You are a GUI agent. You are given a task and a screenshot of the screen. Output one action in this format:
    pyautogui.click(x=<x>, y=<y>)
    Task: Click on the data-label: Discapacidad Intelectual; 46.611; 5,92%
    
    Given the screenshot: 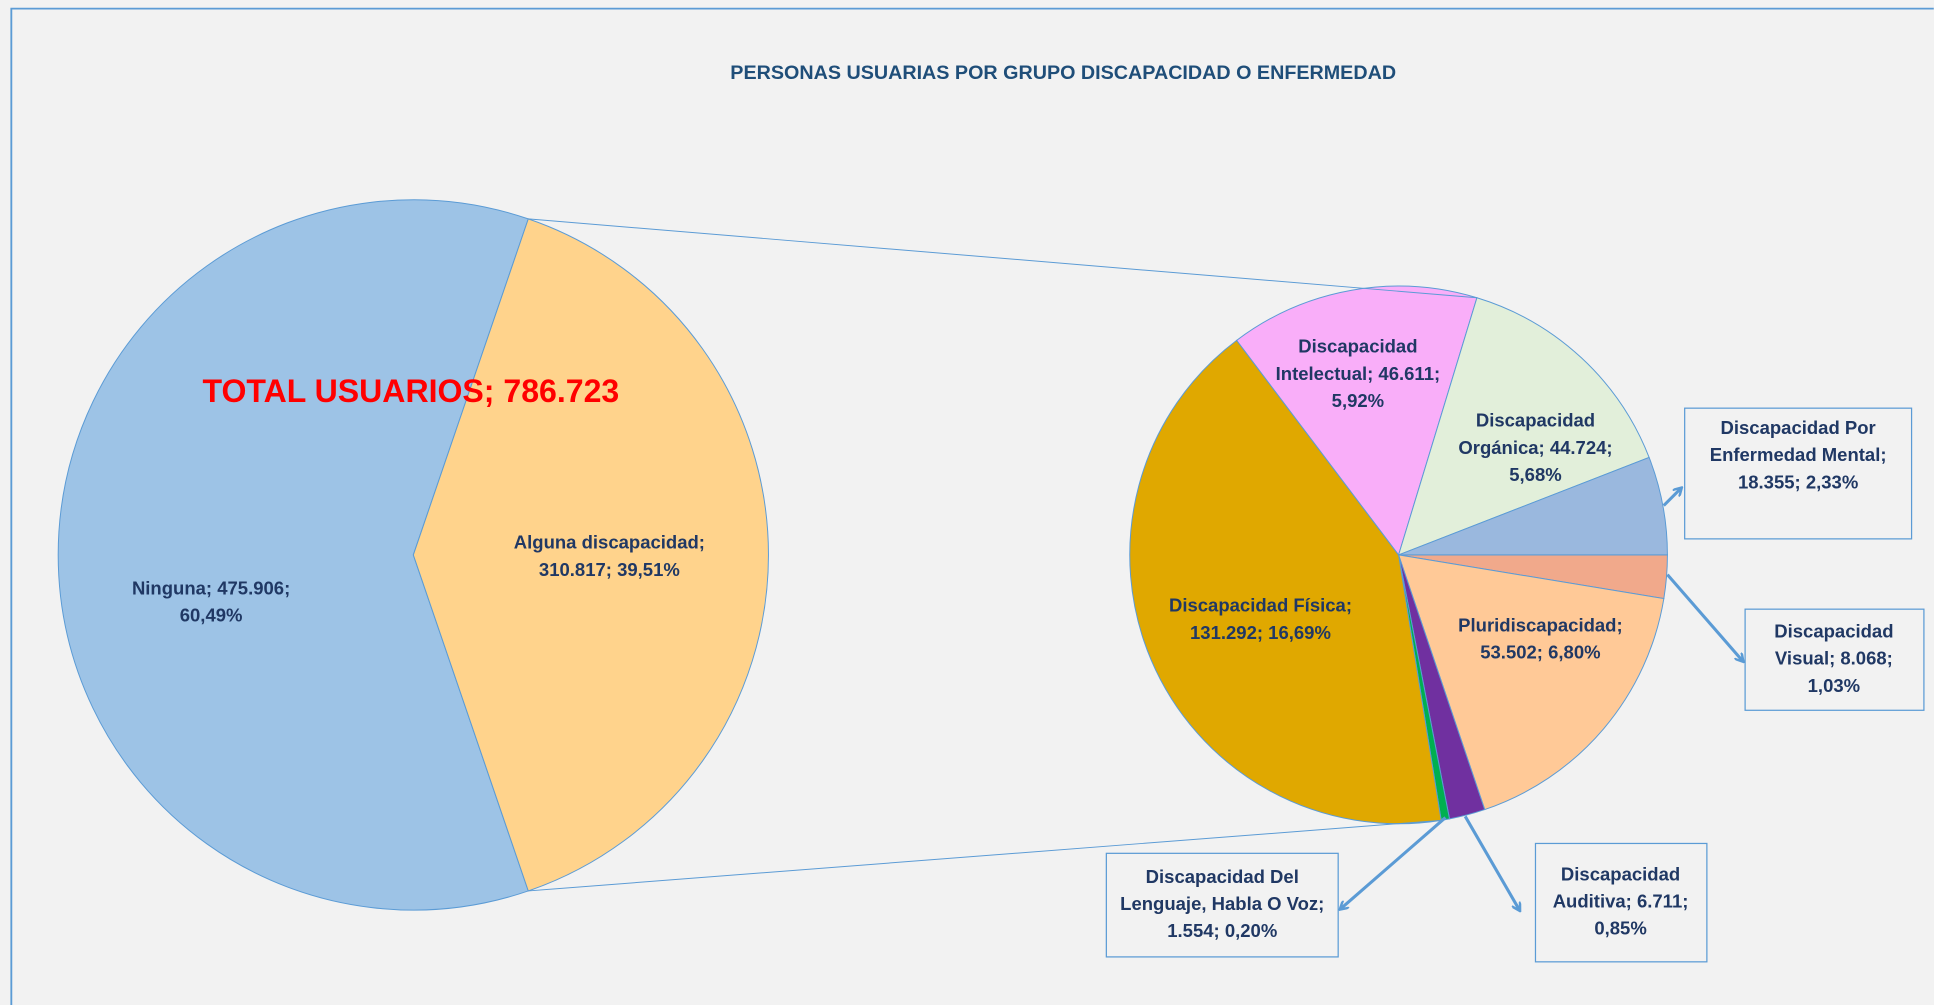 What is the action you would take?
    pyautogui.click(x=1358, y=374)
    